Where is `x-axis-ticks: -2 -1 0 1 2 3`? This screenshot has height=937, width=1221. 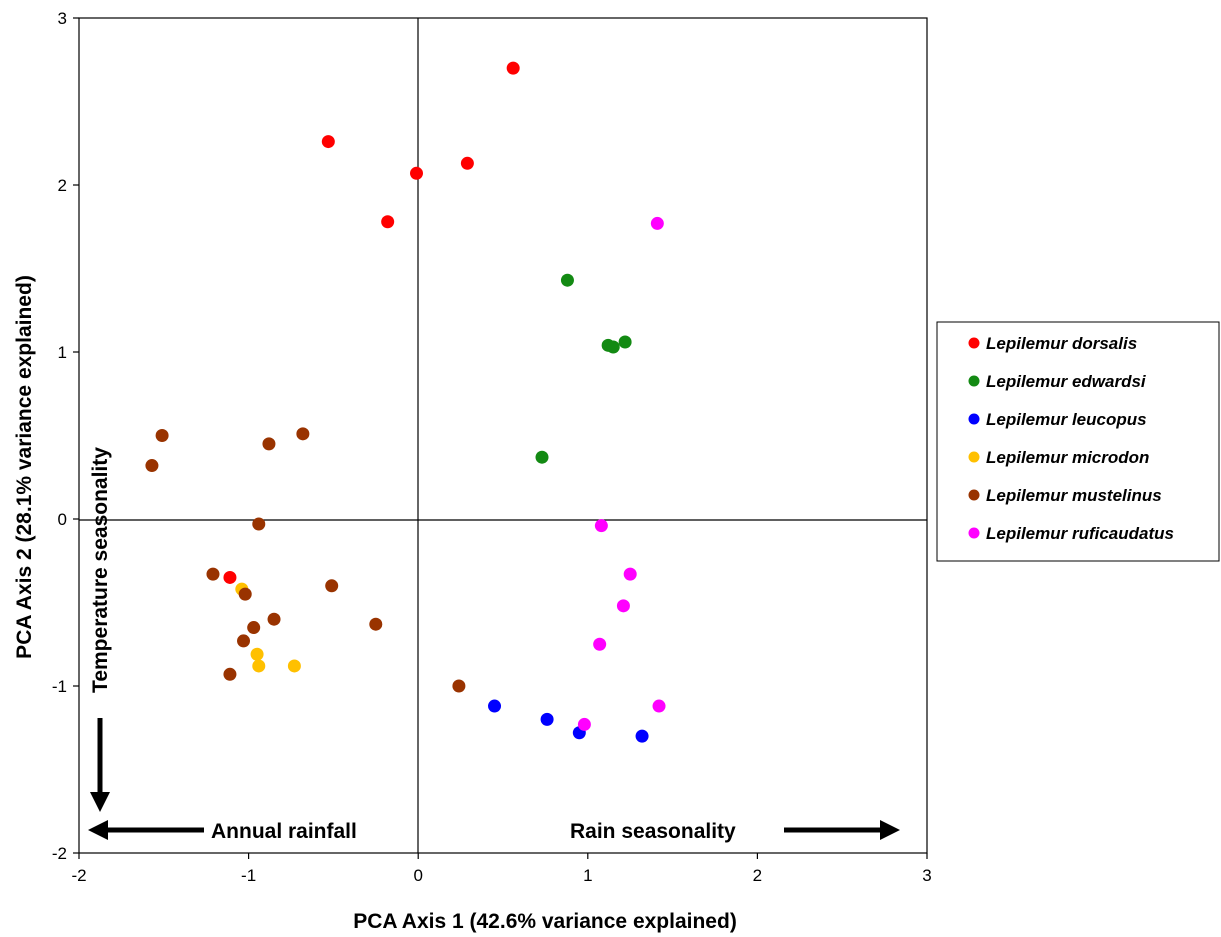
x-axis-ticks: -2 -1 0 1 2 3 is located at coordinates (501, 869).